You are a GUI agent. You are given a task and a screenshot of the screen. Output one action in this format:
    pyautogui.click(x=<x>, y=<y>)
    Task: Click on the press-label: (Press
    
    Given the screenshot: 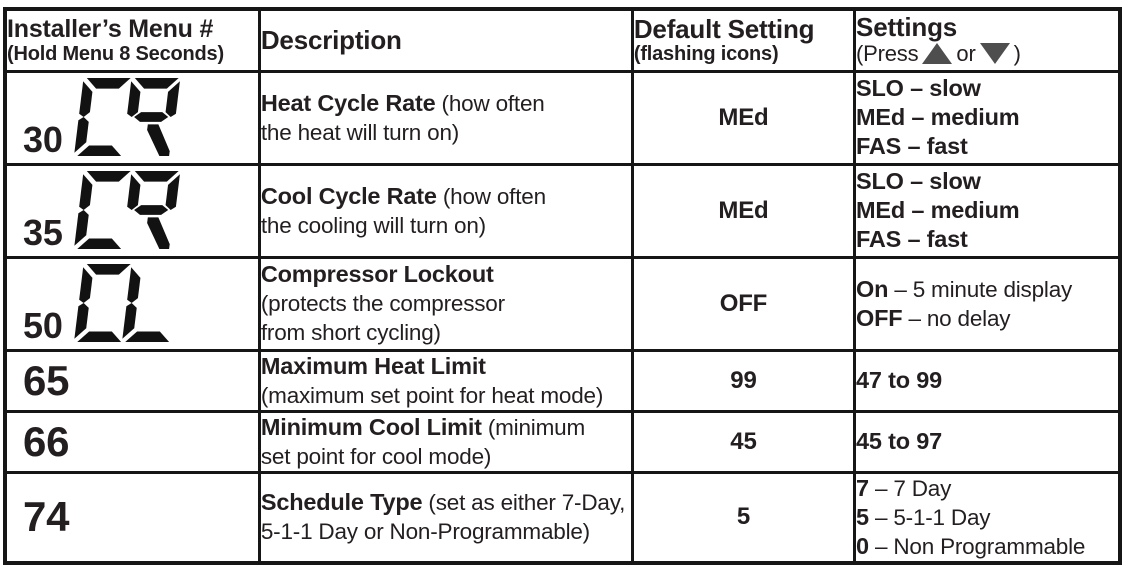 What is the action you would take?
    pyautogui.click(x=887, y=54)
    